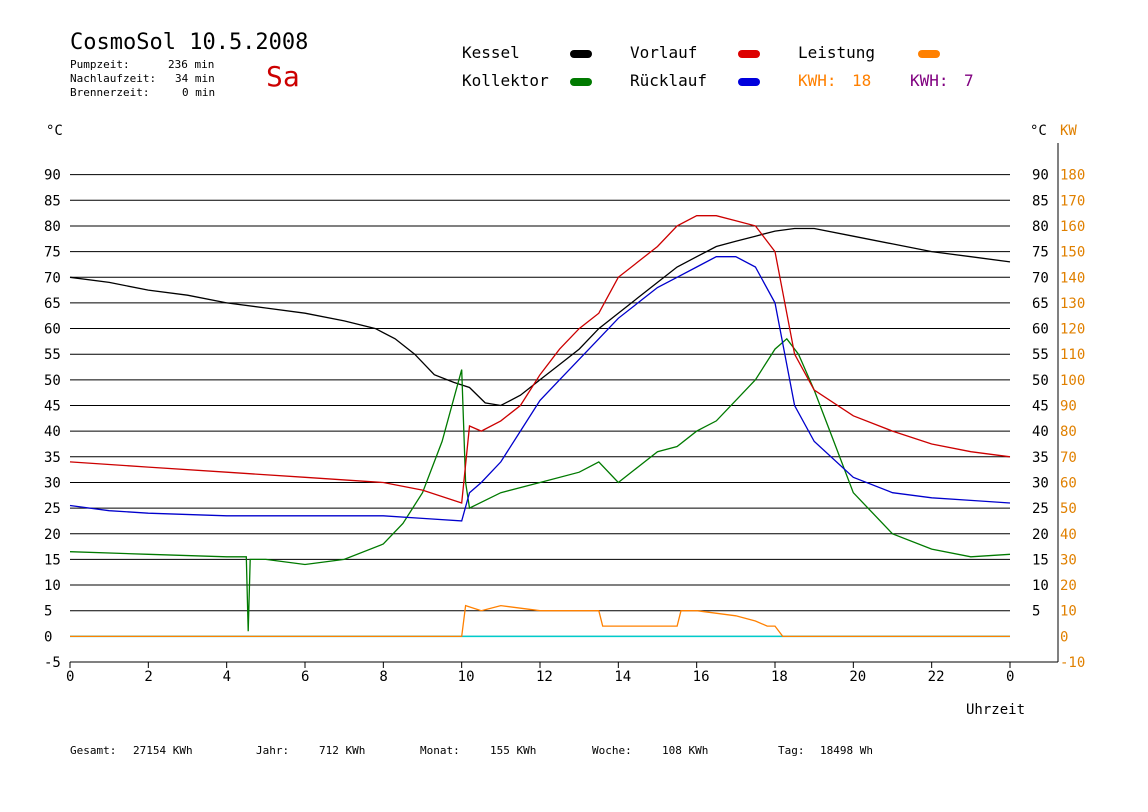  What do you see at coordinates (846, 750) in the screenshot?
I see `footer-tag-value: 18498 Wh` at bounding box center [846, 750].